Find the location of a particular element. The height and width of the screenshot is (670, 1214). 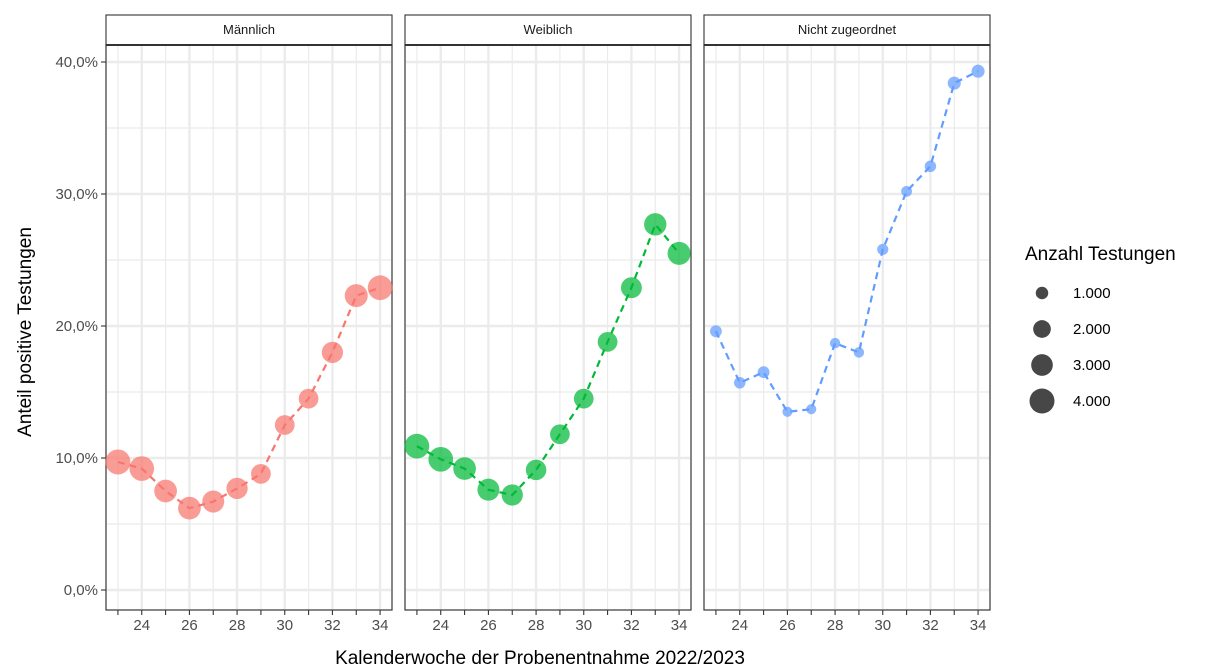

legend: Anzahl Testungen 1.000 2.000 3.000 4.000 is located at coordinates (1100, 329).